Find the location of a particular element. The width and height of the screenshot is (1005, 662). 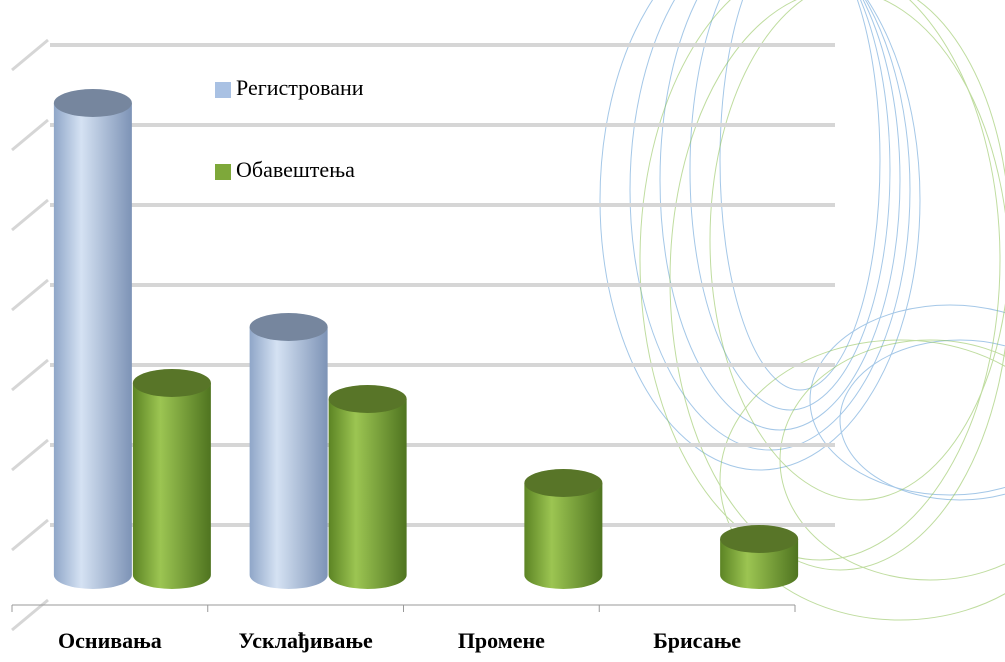

x-tick-label: Брисање is located at coordinates (697, 640).